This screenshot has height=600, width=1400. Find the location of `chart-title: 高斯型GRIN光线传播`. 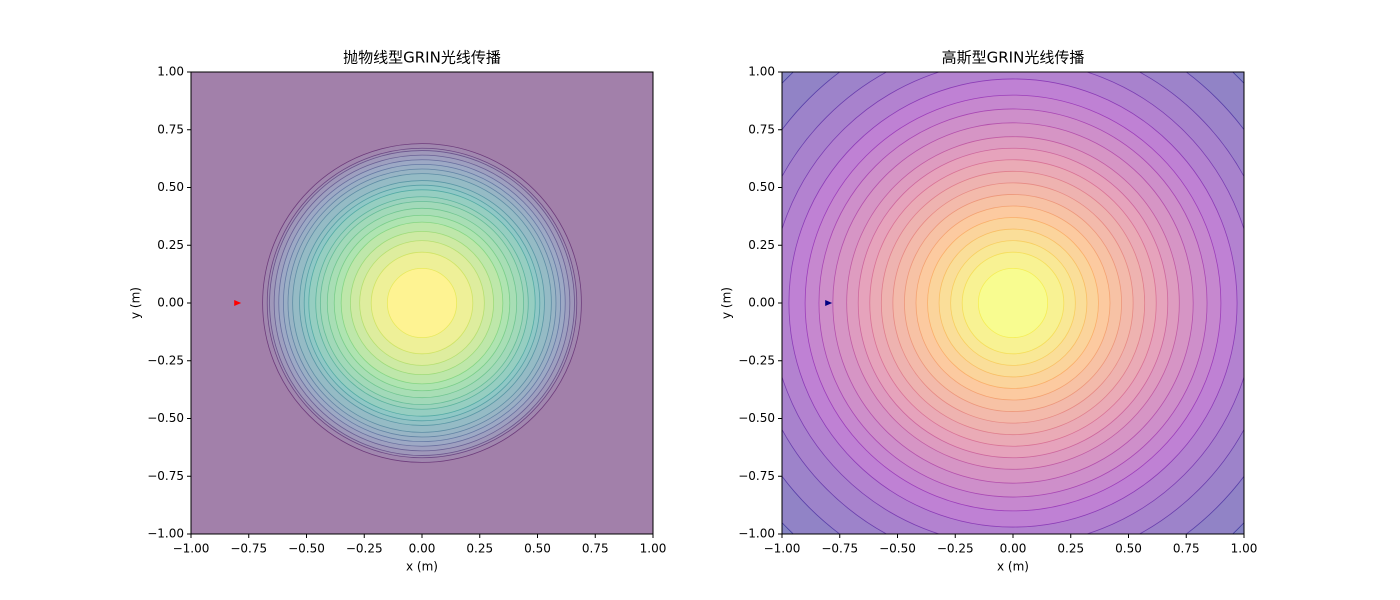

chart-title: 高斯型GRIN光线传播 is located at coordinates (1013, 58).